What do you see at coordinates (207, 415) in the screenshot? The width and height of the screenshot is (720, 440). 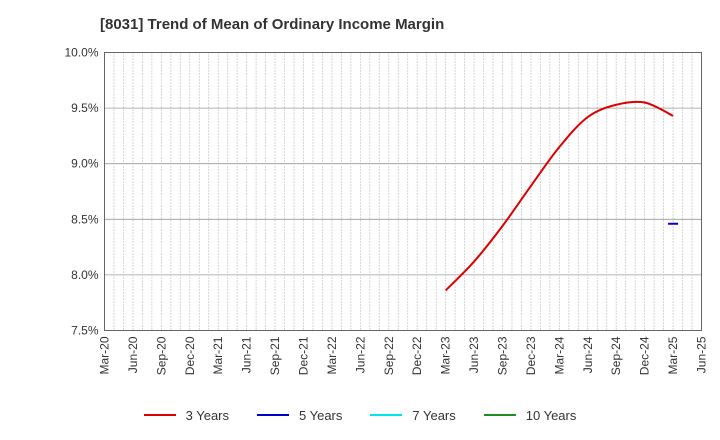 I see `legend-label: 3 Years` at bounding box center [207, 415].